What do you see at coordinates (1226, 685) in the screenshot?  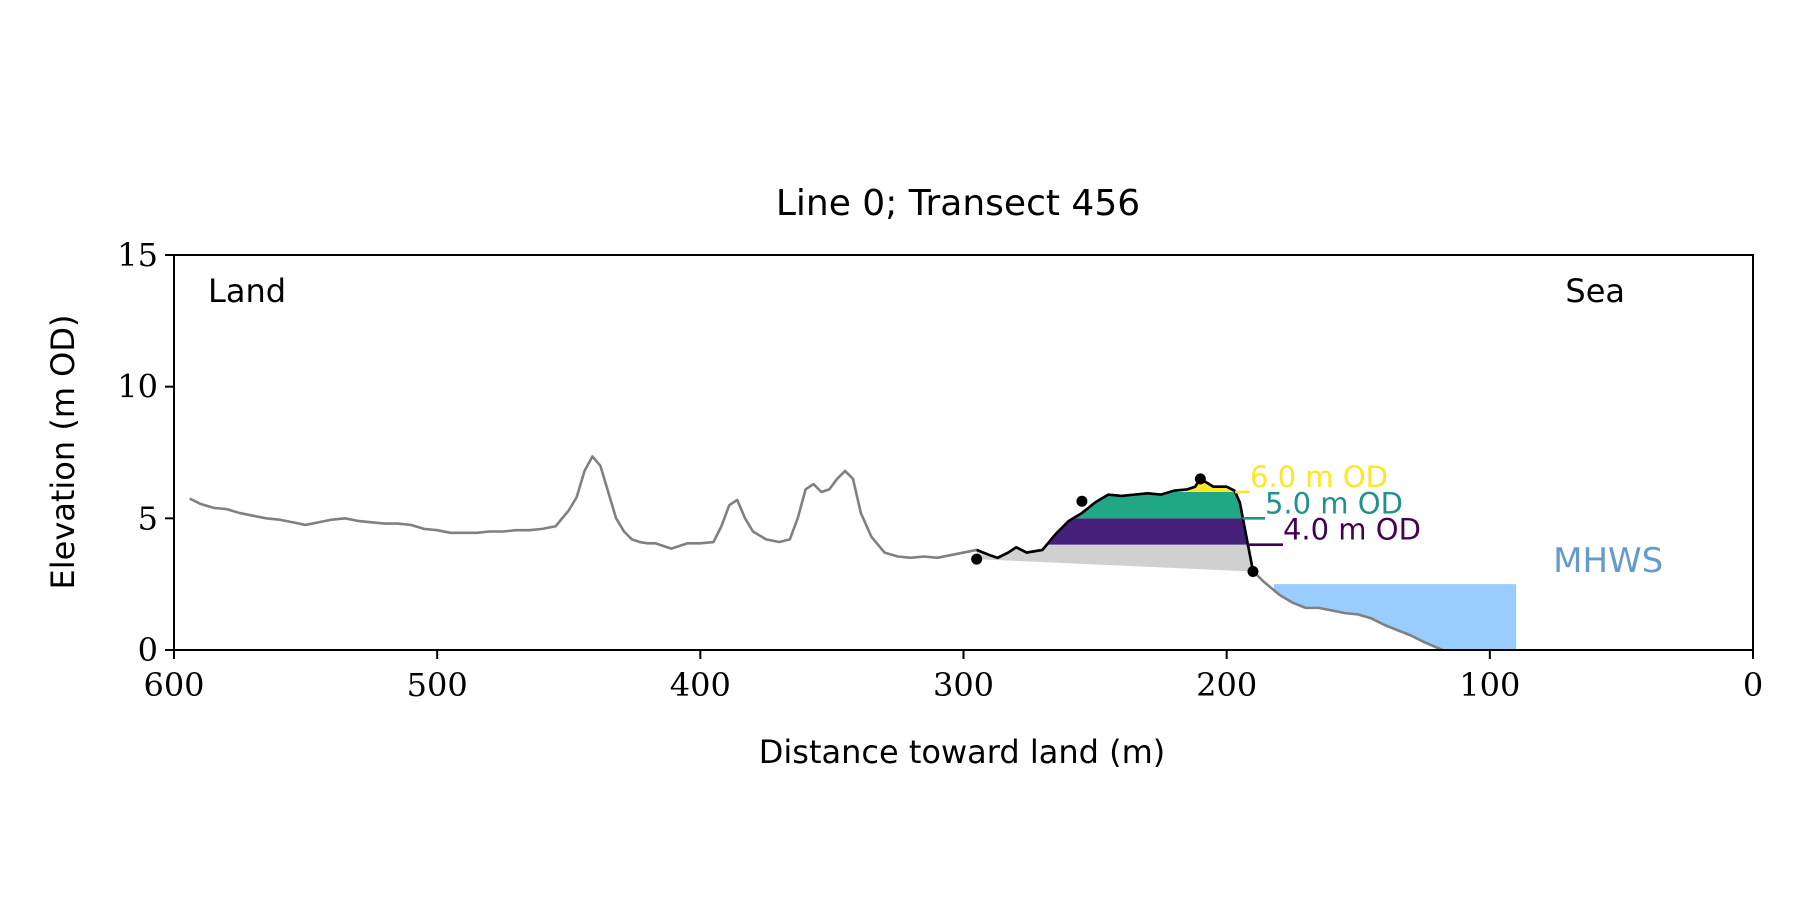 I see `x-tick-label: 200` at bounding box center [1226, 685].